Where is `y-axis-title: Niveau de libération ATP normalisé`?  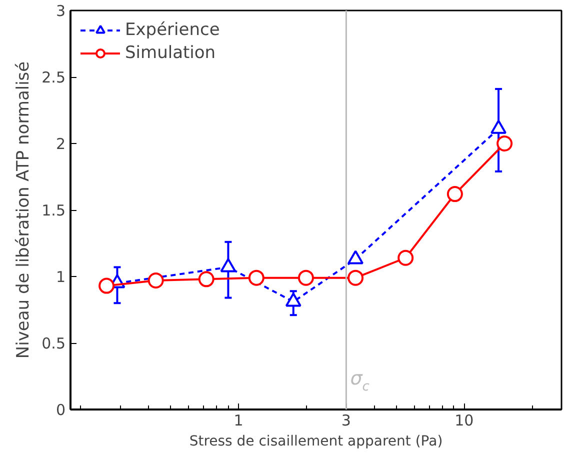
y-axis-title: Niveau de libération ATP normalisé is located at coordinates (24, 210).